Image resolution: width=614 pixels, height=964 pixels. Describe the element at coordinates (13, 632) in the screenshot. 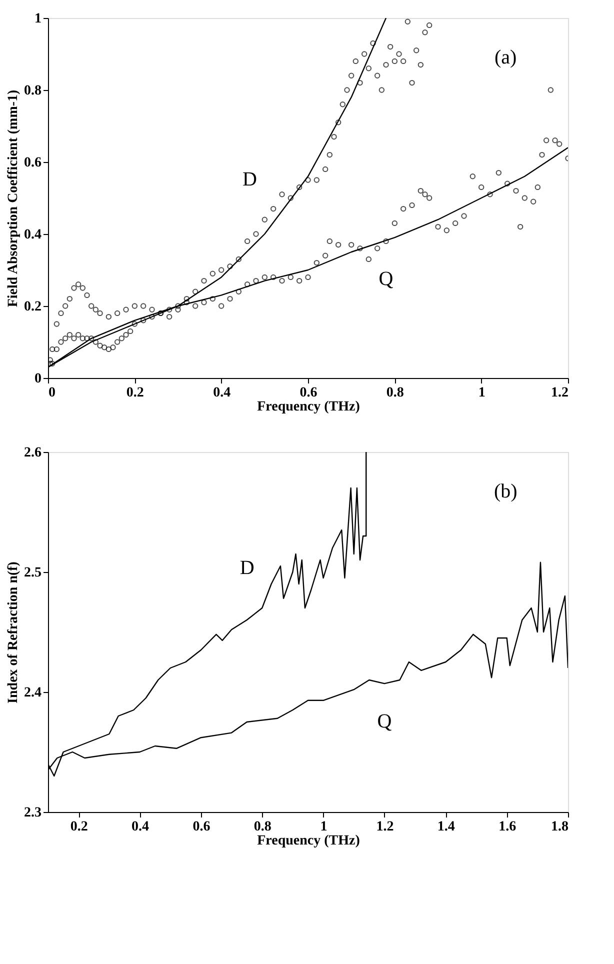

I see `y-axis-title: Index of Refraction n(f)` at that location.